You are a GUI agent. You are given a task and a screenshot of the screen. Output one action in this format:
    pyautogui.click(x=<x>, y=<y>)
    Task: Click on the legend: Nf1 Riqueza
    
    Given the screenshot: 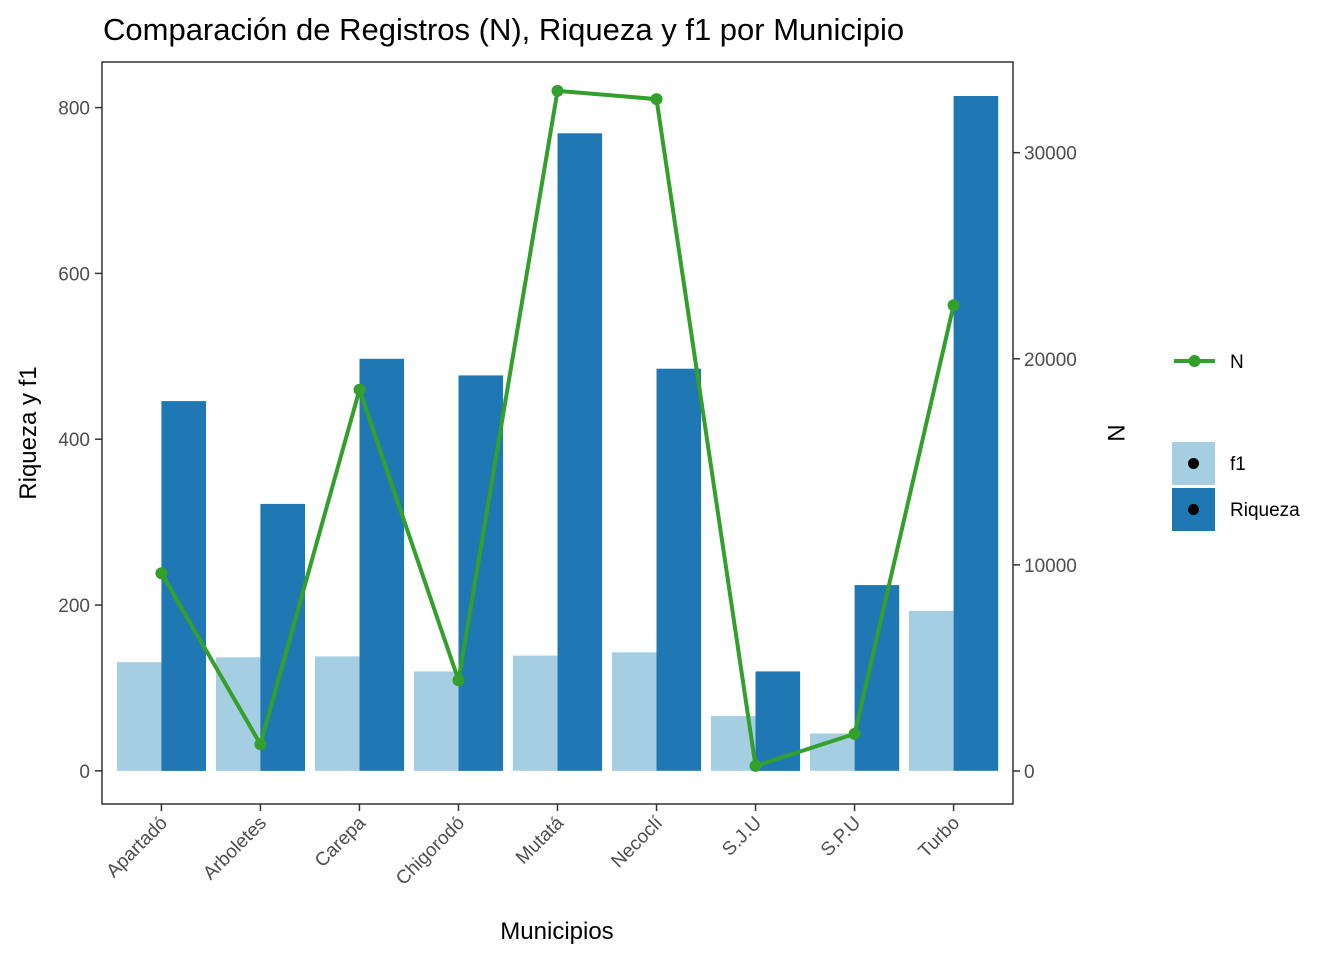 What is the action you would take?
    pyautogui.click(x=1236, y=441)
    